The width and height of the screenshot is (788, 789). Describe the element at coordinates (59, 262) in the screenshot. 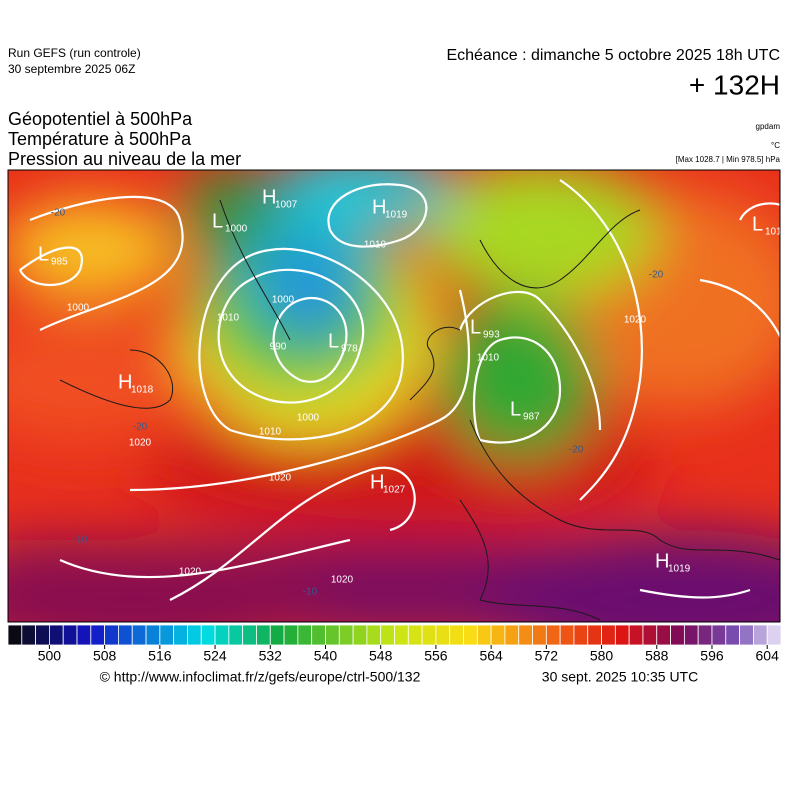

I see `center-pressure: 985` at that location.